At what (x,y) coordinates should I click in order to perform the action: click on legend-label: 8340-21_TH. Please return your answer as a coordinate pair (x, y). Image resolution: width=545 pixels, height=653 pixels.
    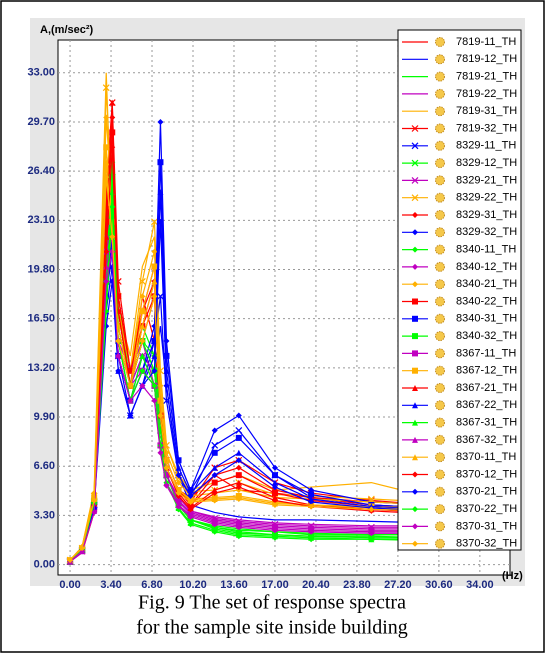
    Looking at the image, I should click on (486, 284).